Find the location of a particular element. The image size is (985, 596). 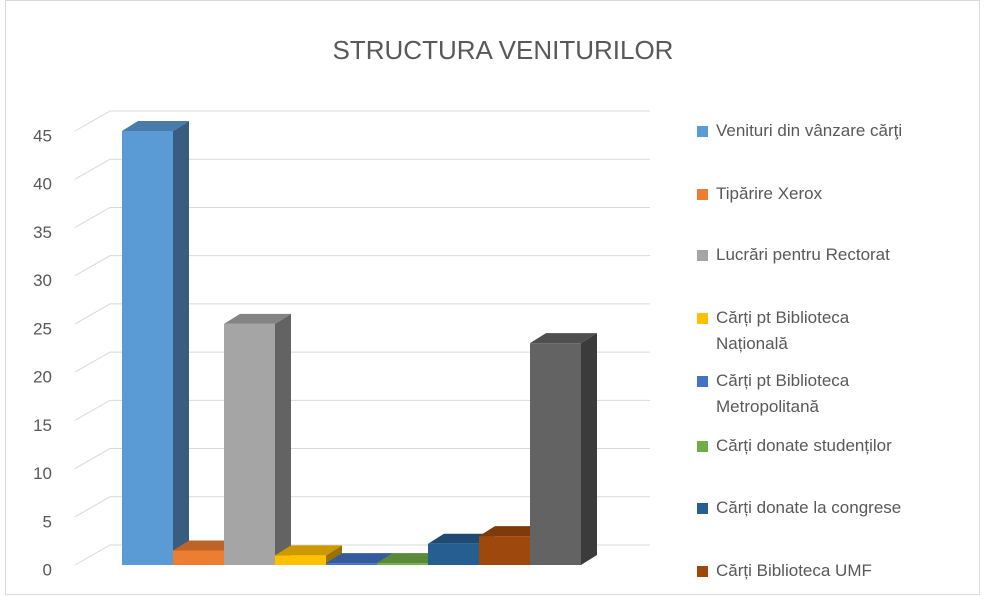

legend-item: Cărți pt Biblioteca Națională is located at coordinates (806, 331).